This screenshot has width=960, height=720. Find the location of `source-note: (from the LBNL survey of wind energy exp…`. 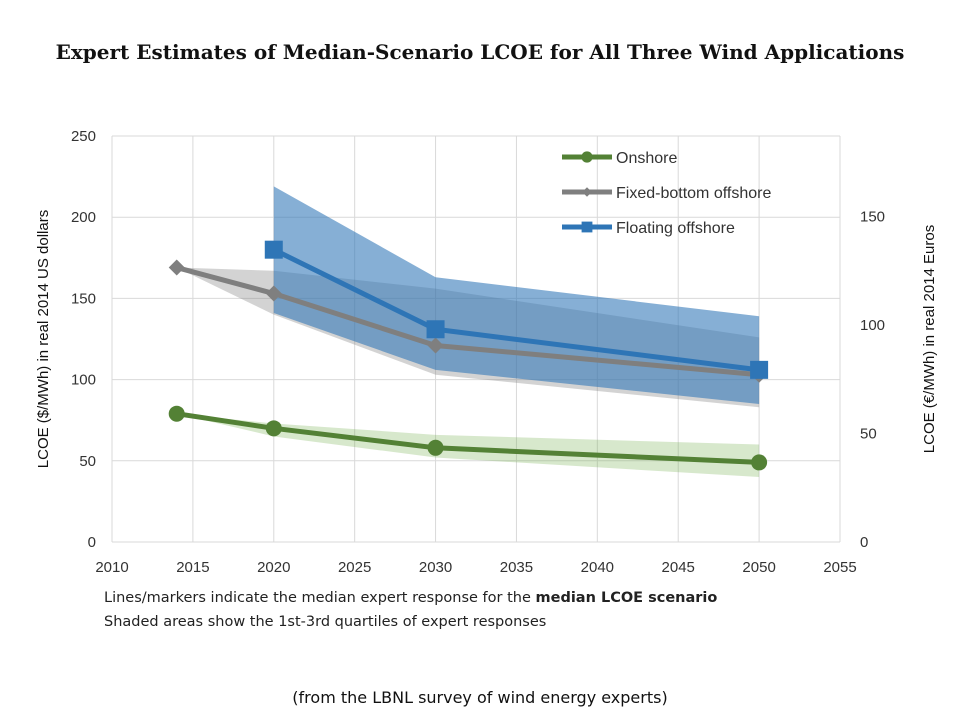

source-note: (from the LBNL survey of wind energy exp… is located at coordinates (480, 697).